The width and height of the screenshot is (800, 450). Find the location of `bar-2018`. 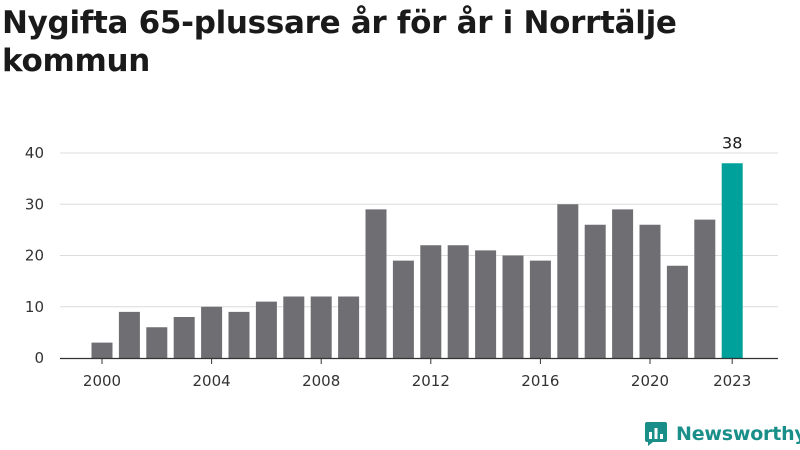

bar-2018 is located at coordinates (595, 291).